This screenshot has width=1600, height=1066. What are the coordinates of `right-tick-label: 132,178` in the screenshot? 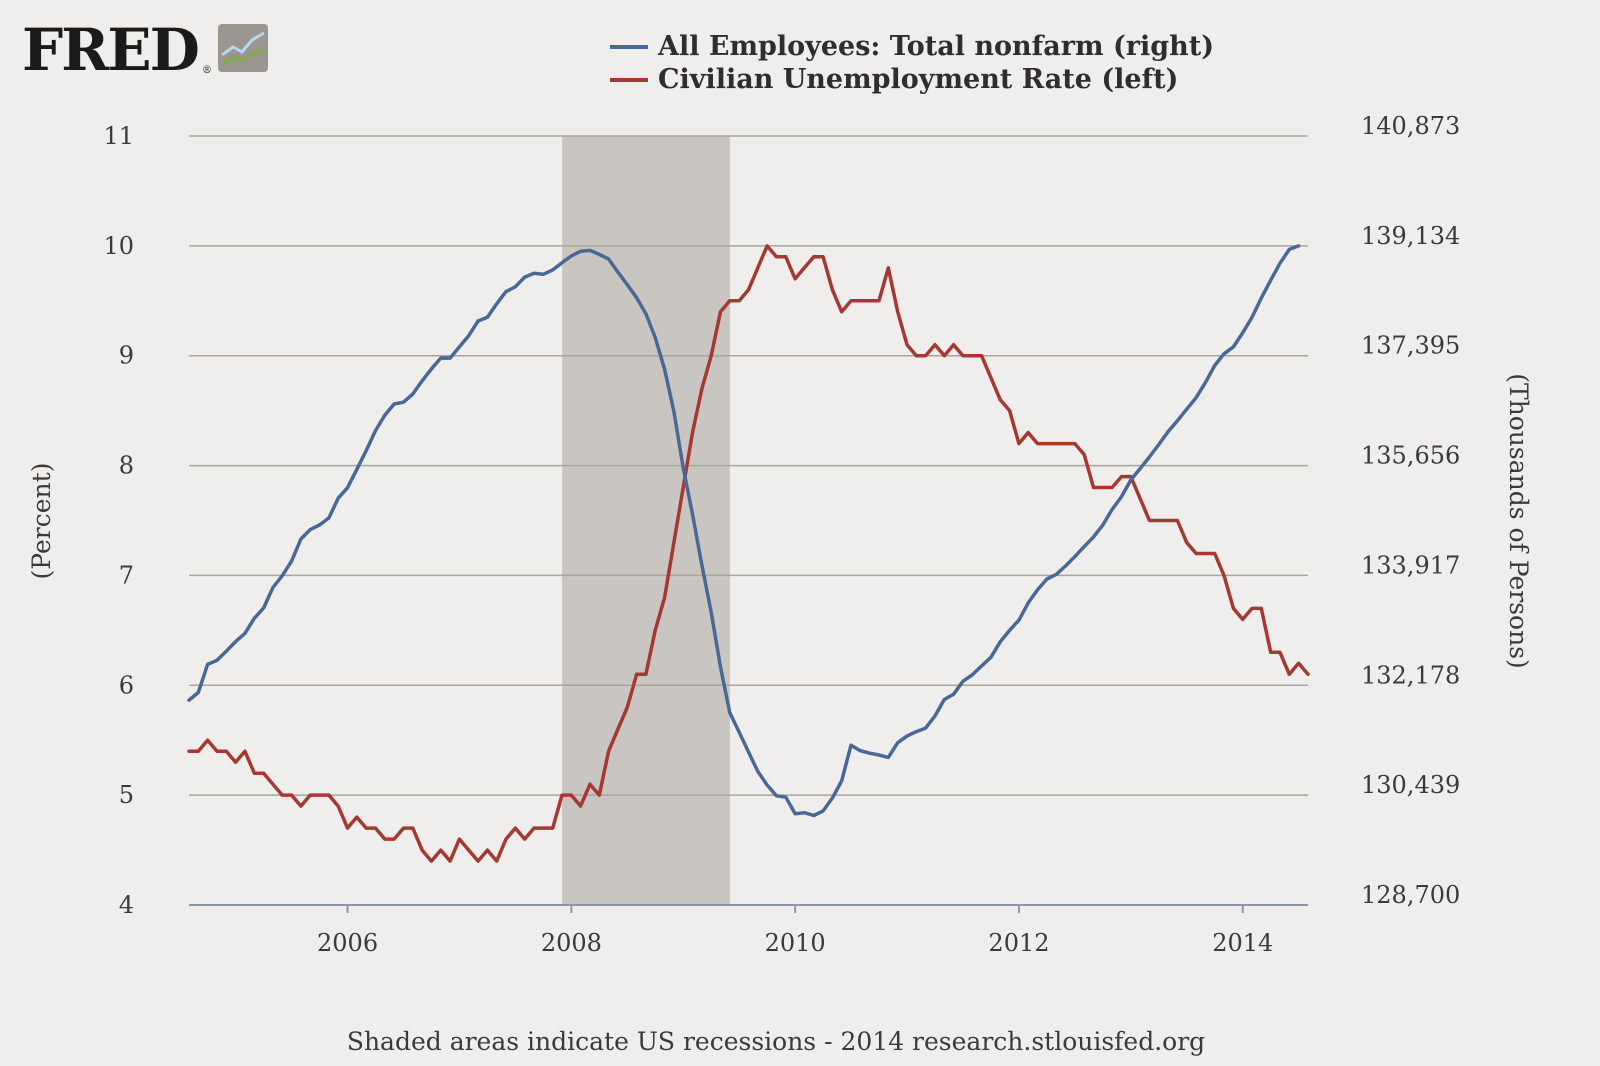 It's located at (1410, 675).